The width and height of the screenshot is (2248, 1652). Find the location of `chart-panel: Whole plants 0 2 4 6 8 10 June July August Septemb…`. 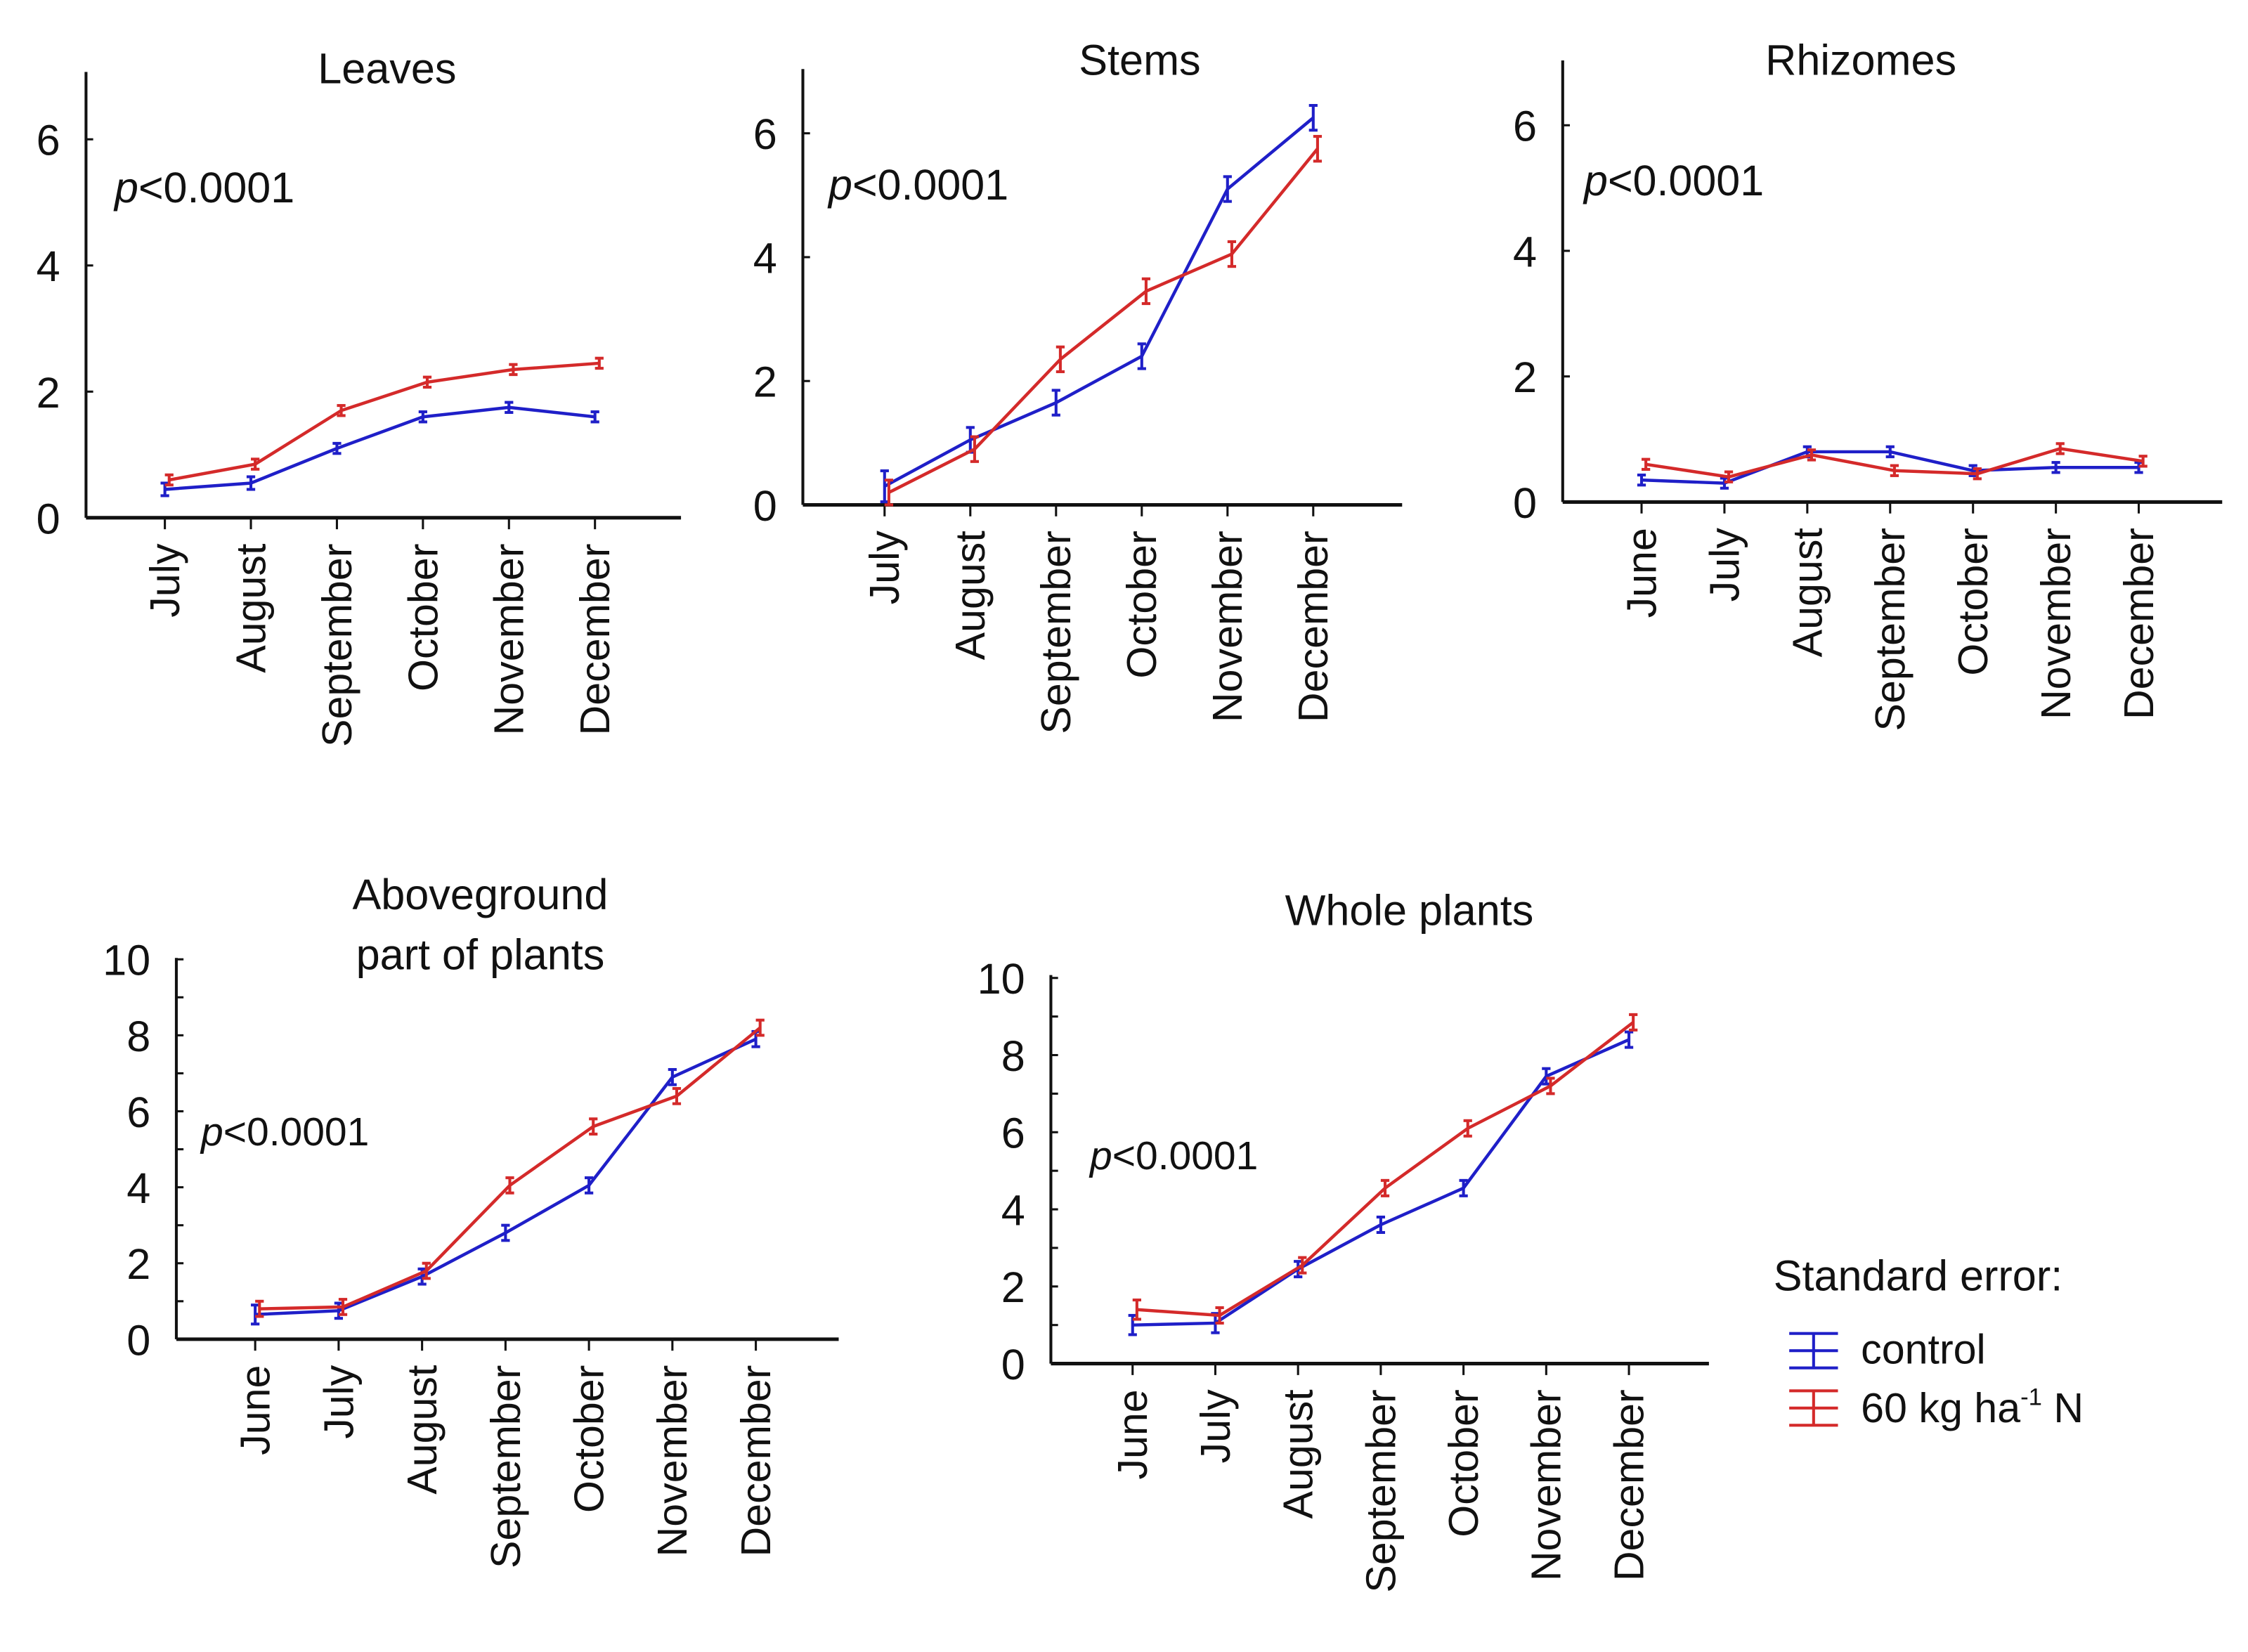

chart-panel: Whole plants 0 2 4 6 8 10 June July August Septemb… is located at coordinates (1343, 1239).